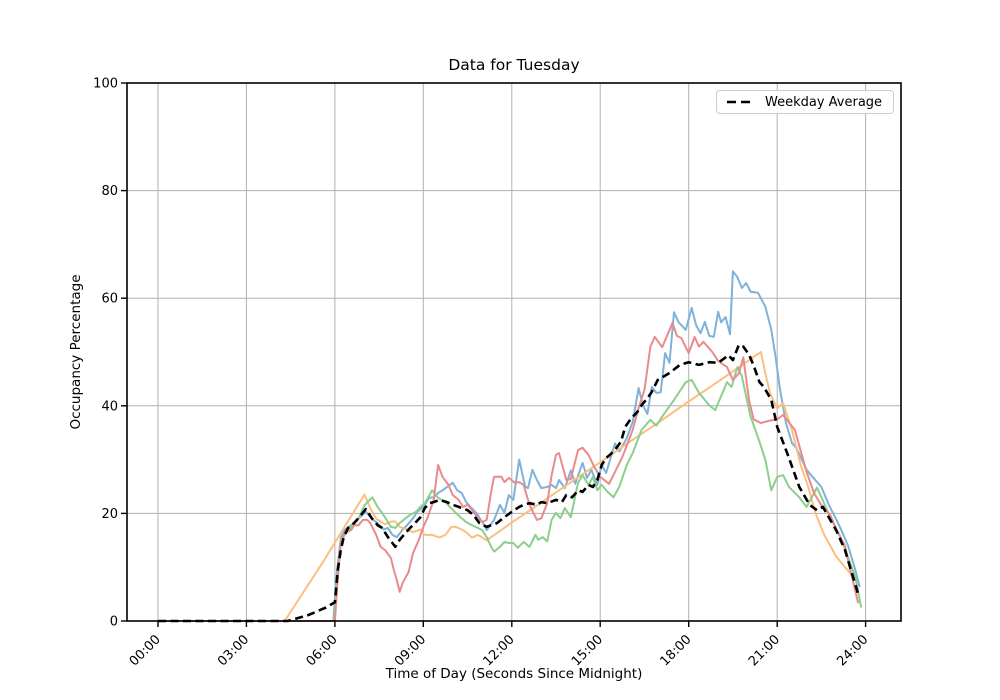 This screenshot has height=700, width=1000. Describe the element at coordinates (109, 514) in the screenshot. I see `y-tick-label: 20` at that location.